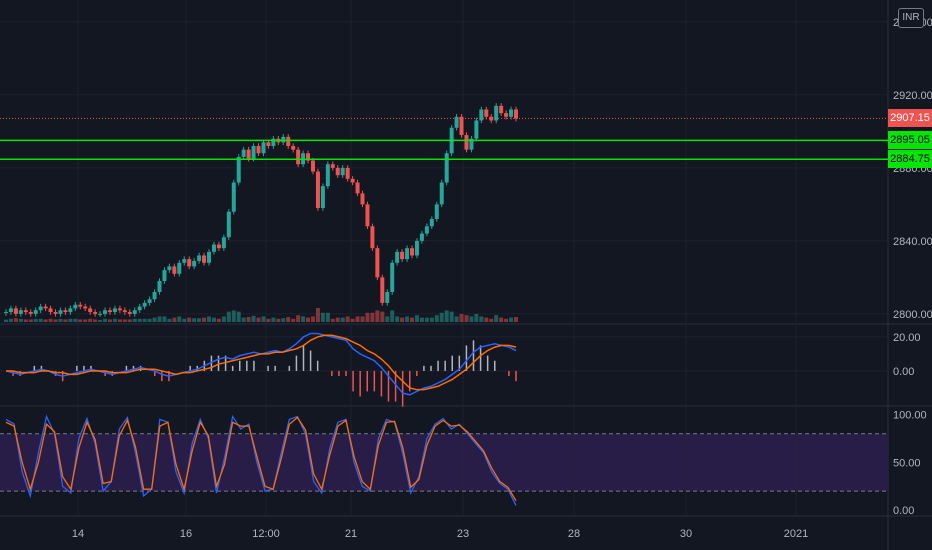 The height and width of the screenshot is (550, 932). Describe the element at coordinates (266, 534) in the screenshot. I see `time-axis-label: 12:00` at that location.